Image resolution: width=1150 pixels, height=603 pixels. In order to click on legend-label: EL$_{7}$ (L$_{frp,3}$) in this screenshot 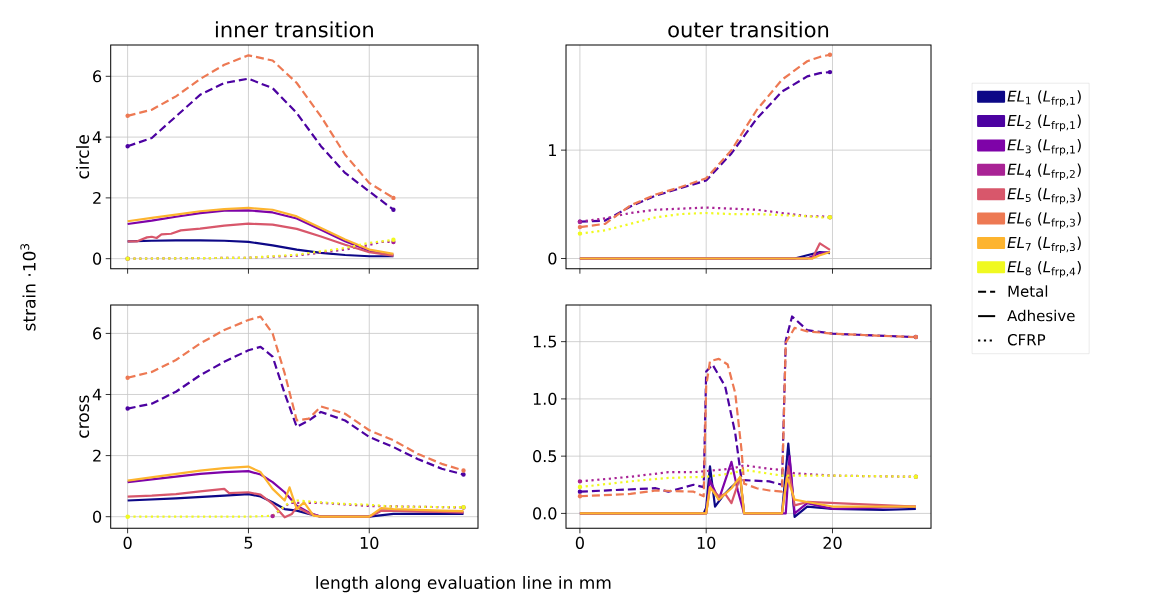, I will do `click(1044, 245)`.